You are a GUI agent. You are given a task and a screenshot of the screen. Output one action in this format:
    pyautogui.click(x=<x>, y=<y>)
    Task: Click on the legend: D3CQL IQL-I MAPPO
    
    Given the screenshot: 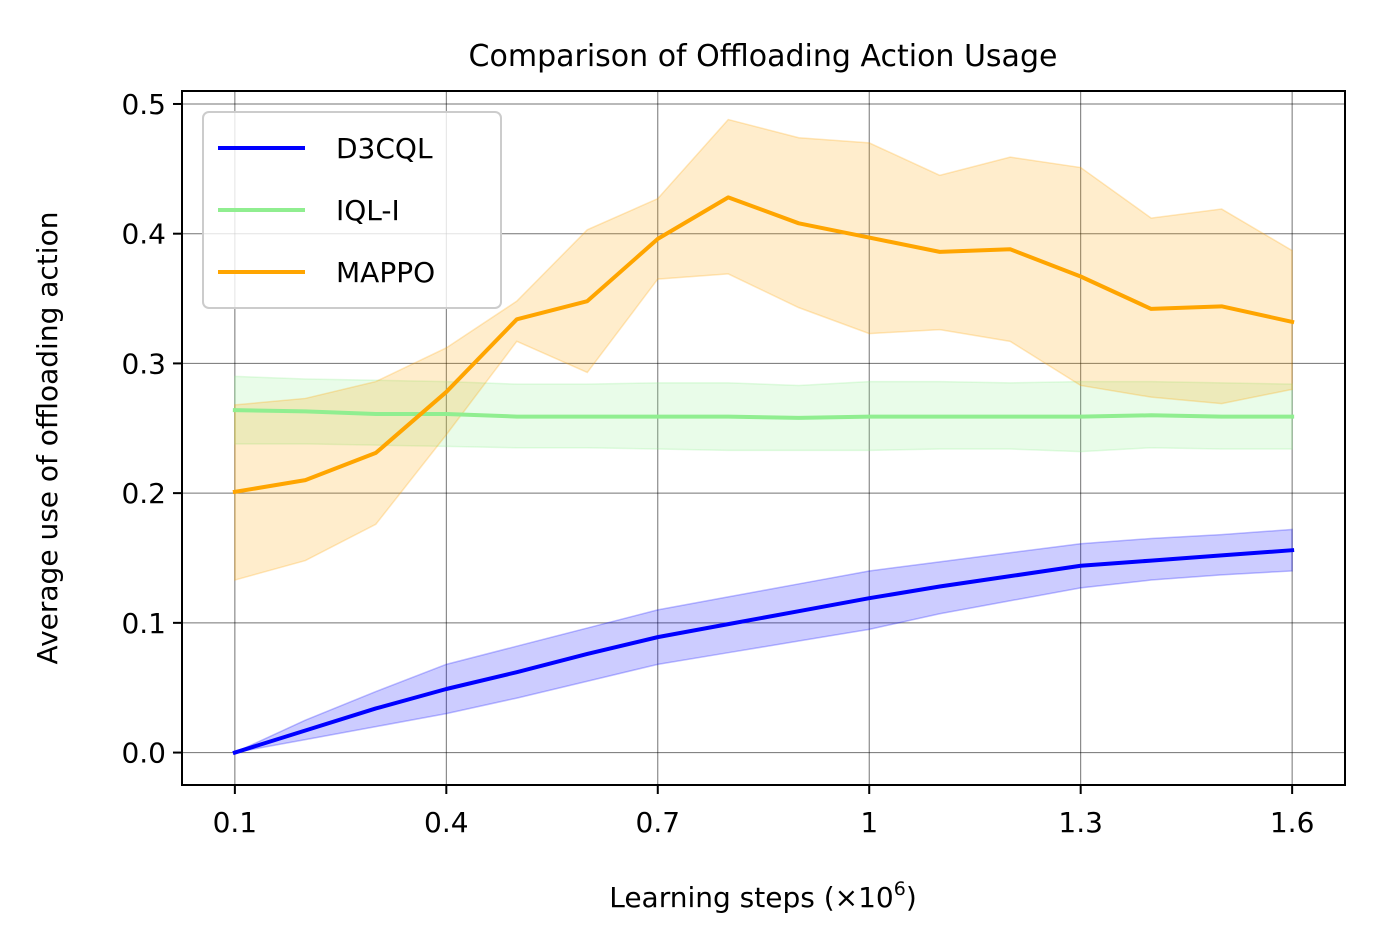 What is the action you would take?
    pyautogui.click(x=352, y=210)
    